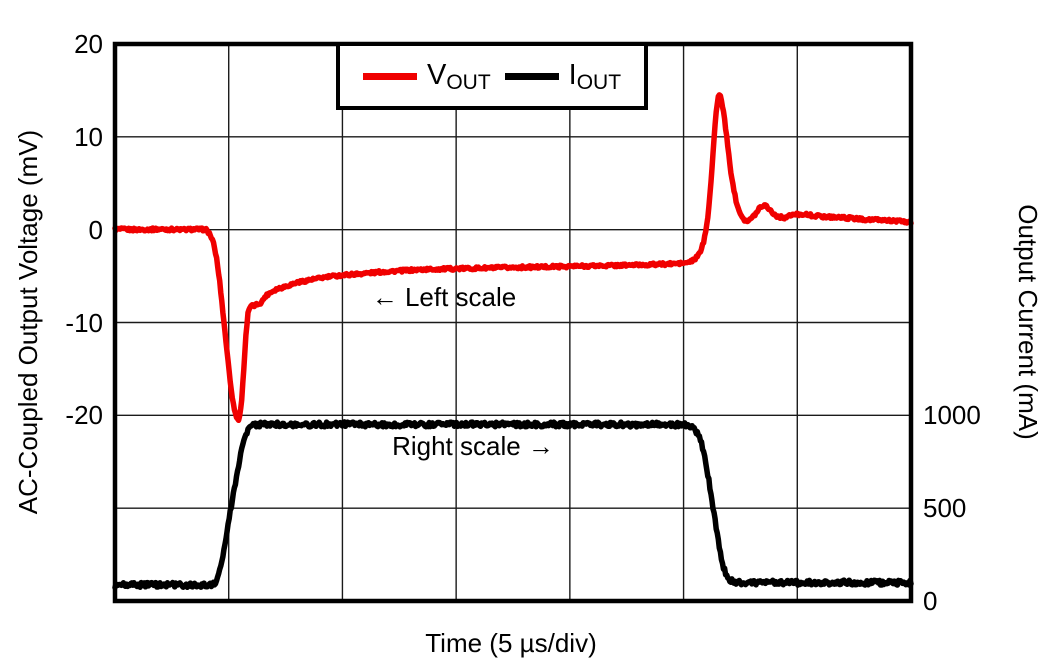 The image size is (1046, 668). I want to click on legend-label-vout: VOUT, so click(458, 76).